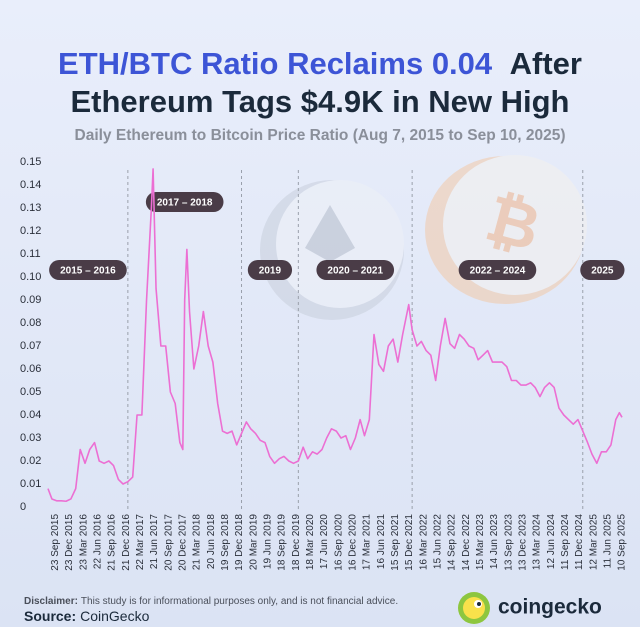  What do you see at coordinates (480, 542) in the screenshot?
I see `x-tick-label: 15 Mar 2023` at bounding box center [480, 542].